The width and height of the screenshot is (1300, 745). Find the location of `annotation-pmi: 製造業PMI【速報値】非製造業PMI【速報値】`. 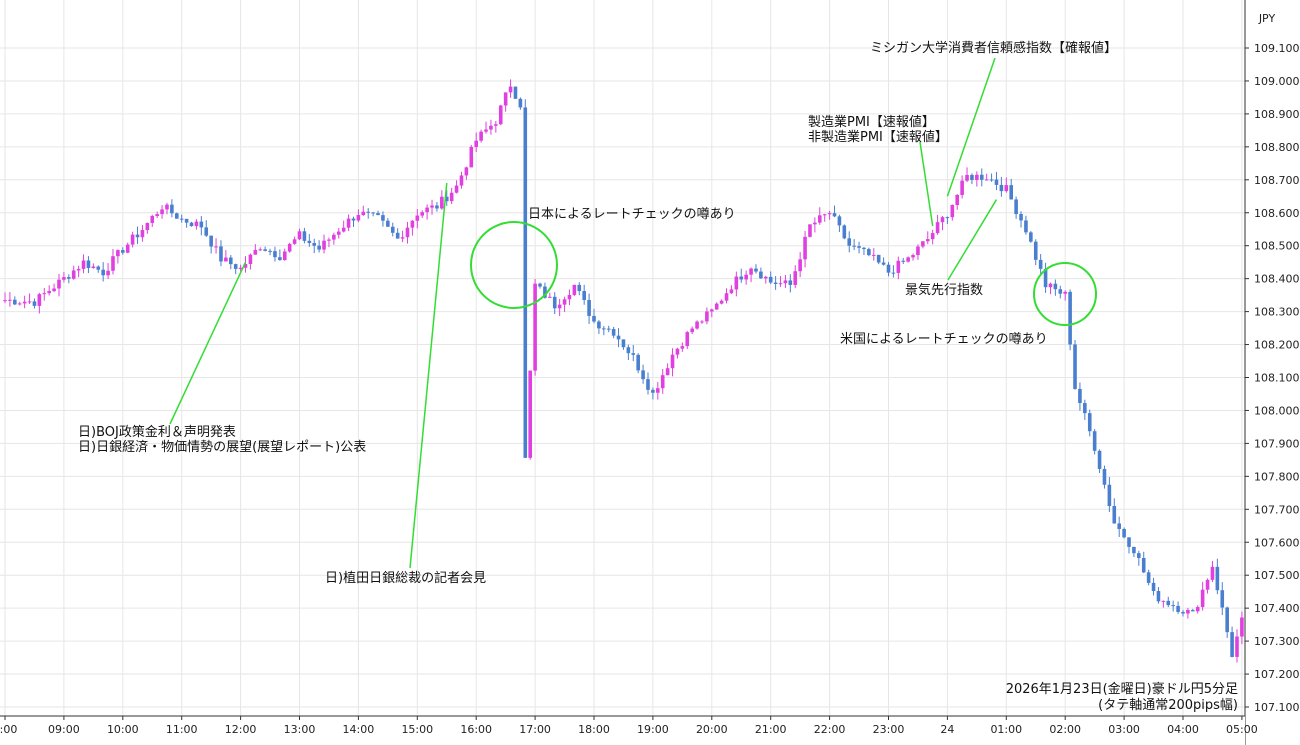

annotation-pmi: 製造業PMI【速報値】非製造業PMI【速報値】 is located at coordinates (878, 170).